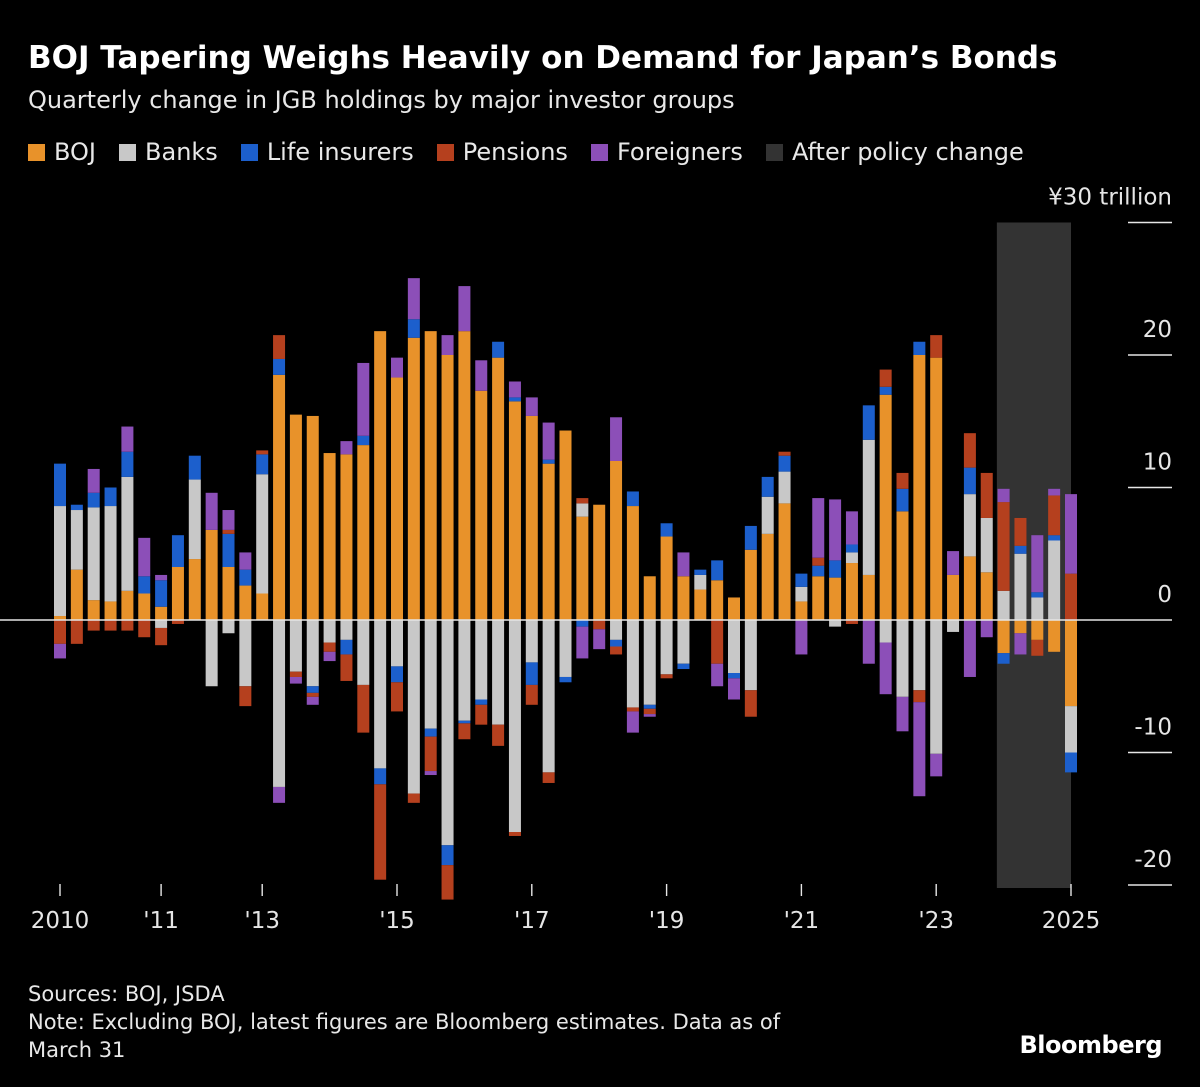 This screenshot has width=1200, height=1087. I want to click on note-text-line2: March 31, so click(77, 1050).